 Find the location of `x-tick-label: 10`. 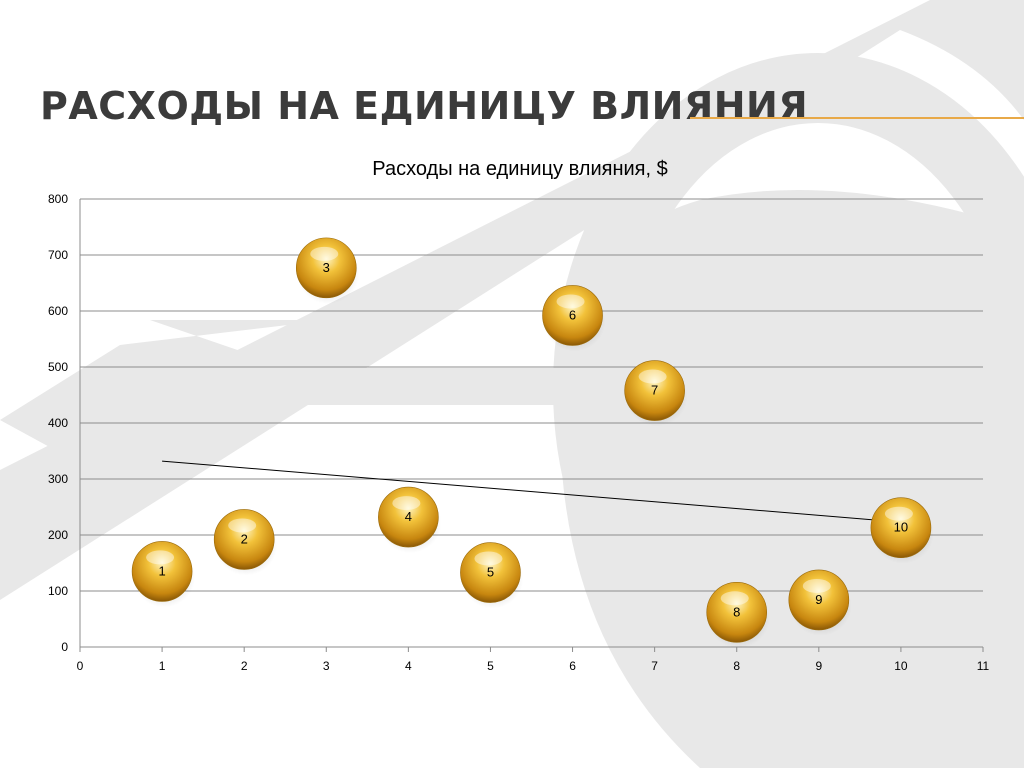

x-tick-label: 10 is located at coordinates (901, 666).